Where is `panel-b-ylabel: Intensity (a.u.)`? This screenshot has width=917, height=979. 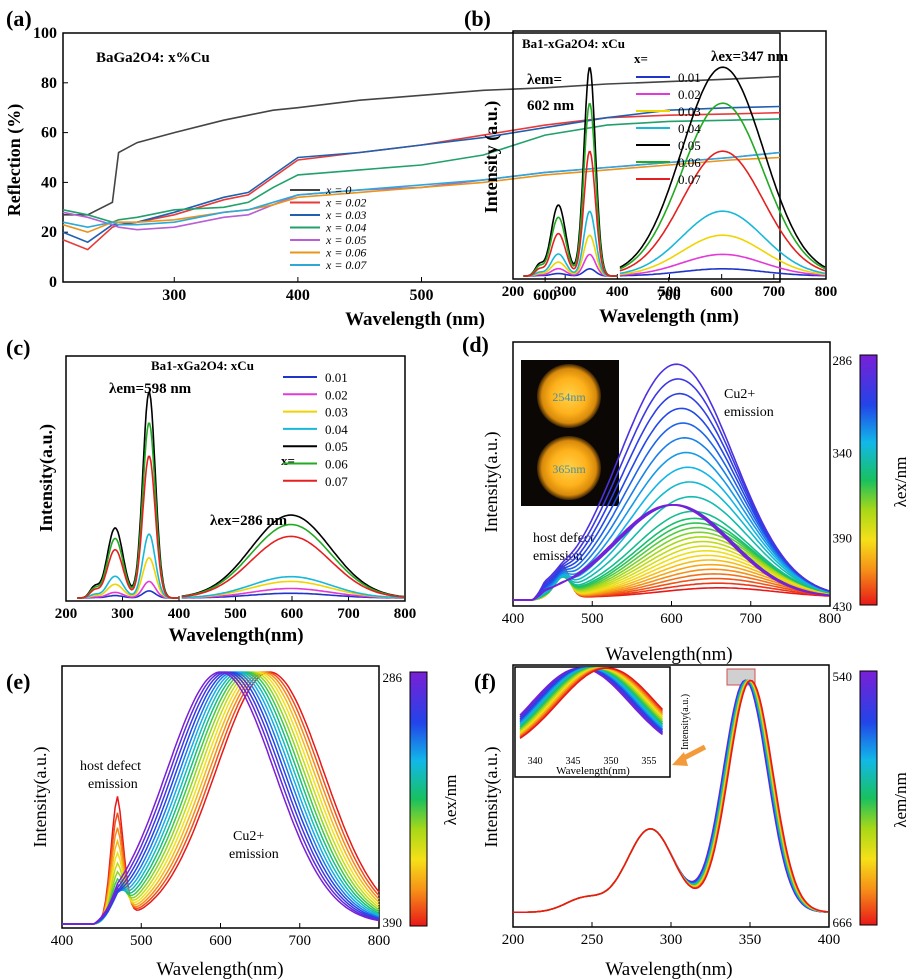
panel-b-ylabel: Intensity (a.u.) is located at coordinates (491, 157).